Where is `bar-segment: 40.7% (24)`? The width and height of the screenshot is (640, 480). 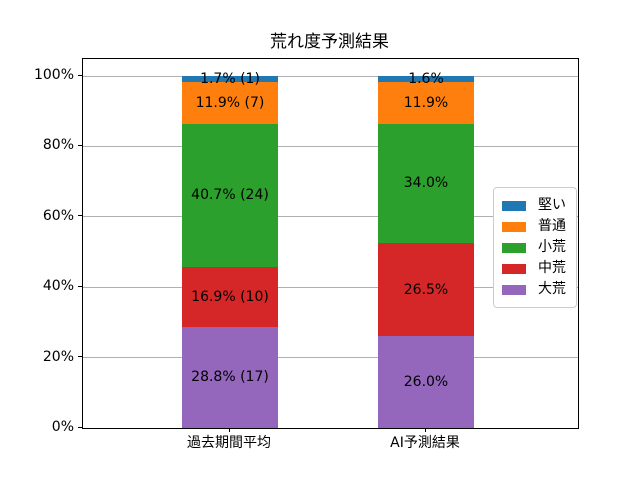 bar-segment: 40.7% (24) is located at coordinates (230, 195).